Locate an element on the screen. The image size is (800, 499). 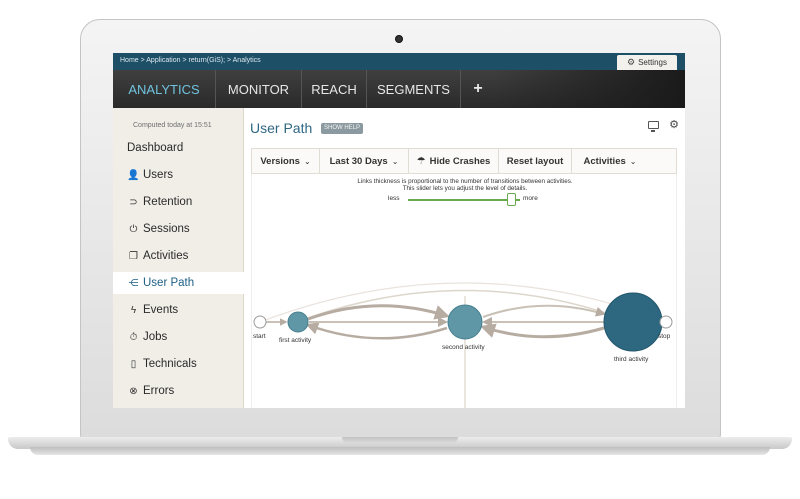
sidebar-item-retention: ⊃ Retention is located at coordinates (178, 202).